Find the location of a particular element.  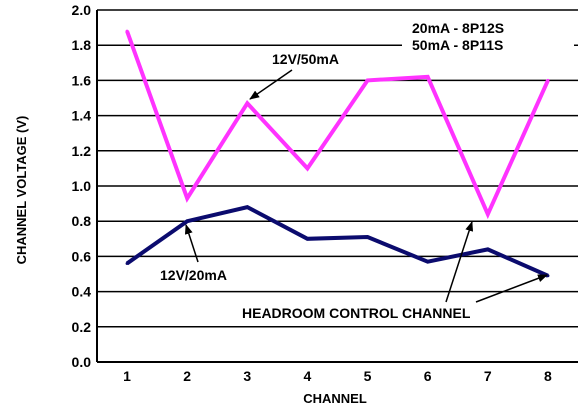

x-tick-label: 1 is located at coordinates (127, 376).